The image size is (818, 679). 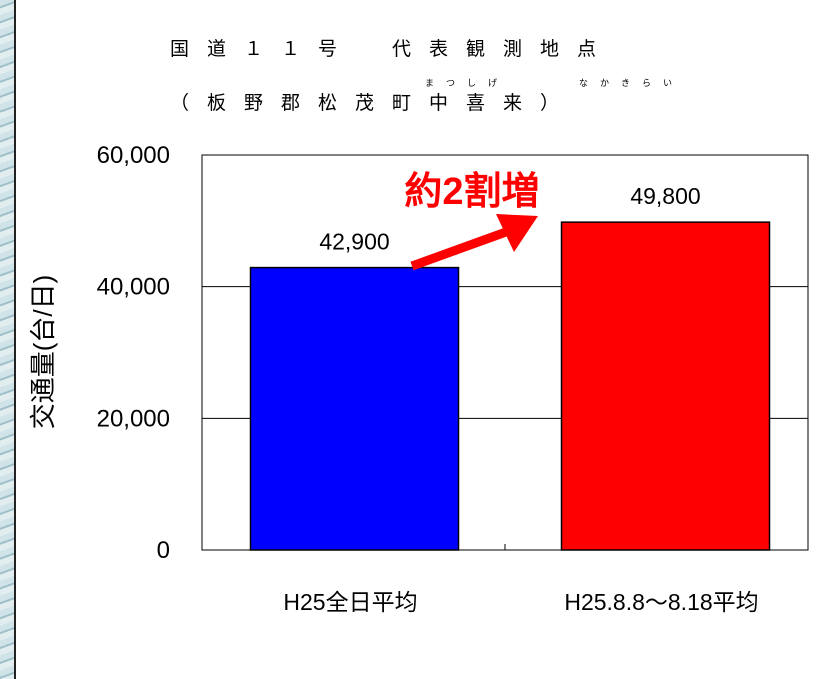 I want to click on y-tick-label: 60,000, so click(x=133, y=155).